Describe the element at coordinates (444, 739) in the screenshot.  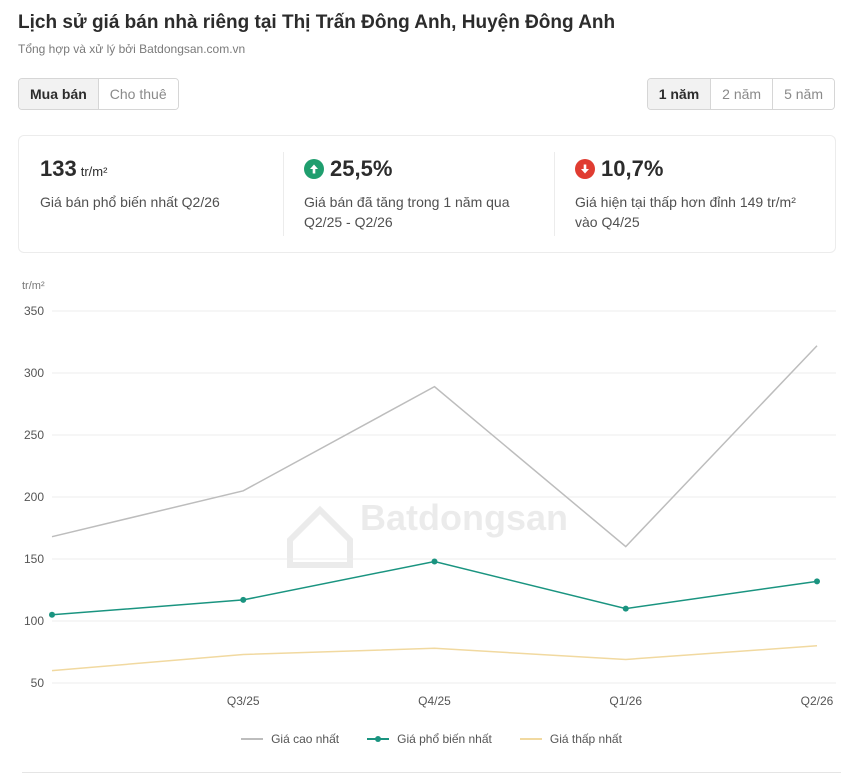
I see `legend-label: Giá phổ biến nhất` at that location.